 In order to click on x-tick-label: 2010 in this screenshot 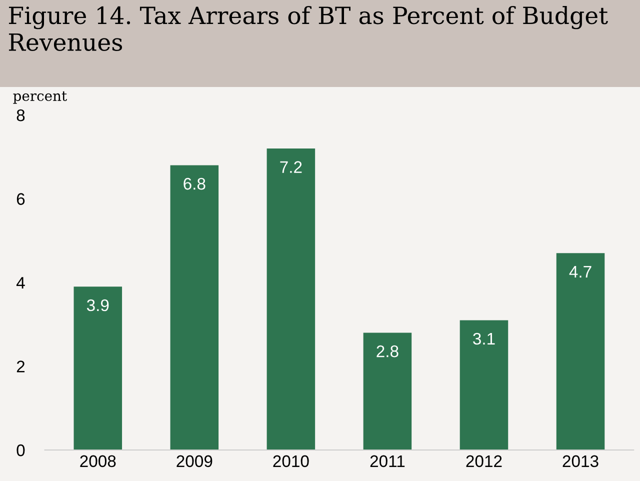, I will do `click(291, 461)`.